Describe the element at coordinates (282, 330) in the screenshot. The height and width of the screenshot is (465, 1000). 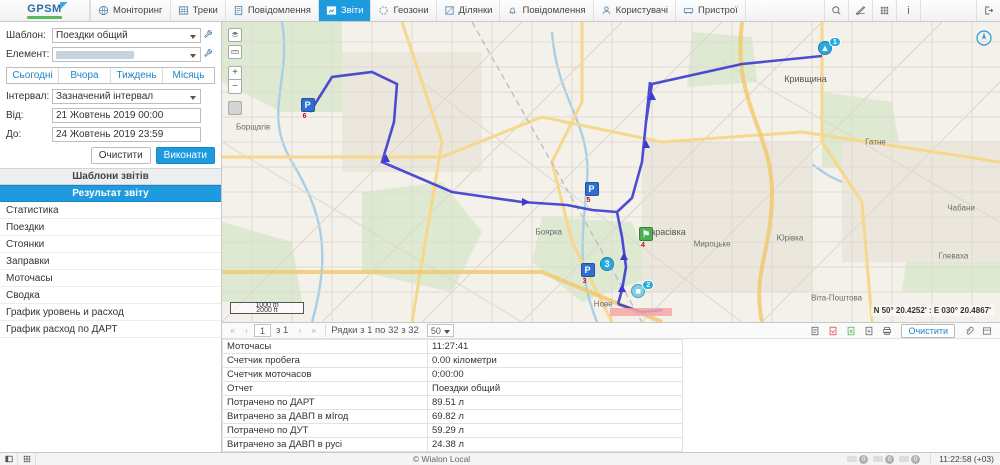
I see `page-total-label: з 1` at that location.